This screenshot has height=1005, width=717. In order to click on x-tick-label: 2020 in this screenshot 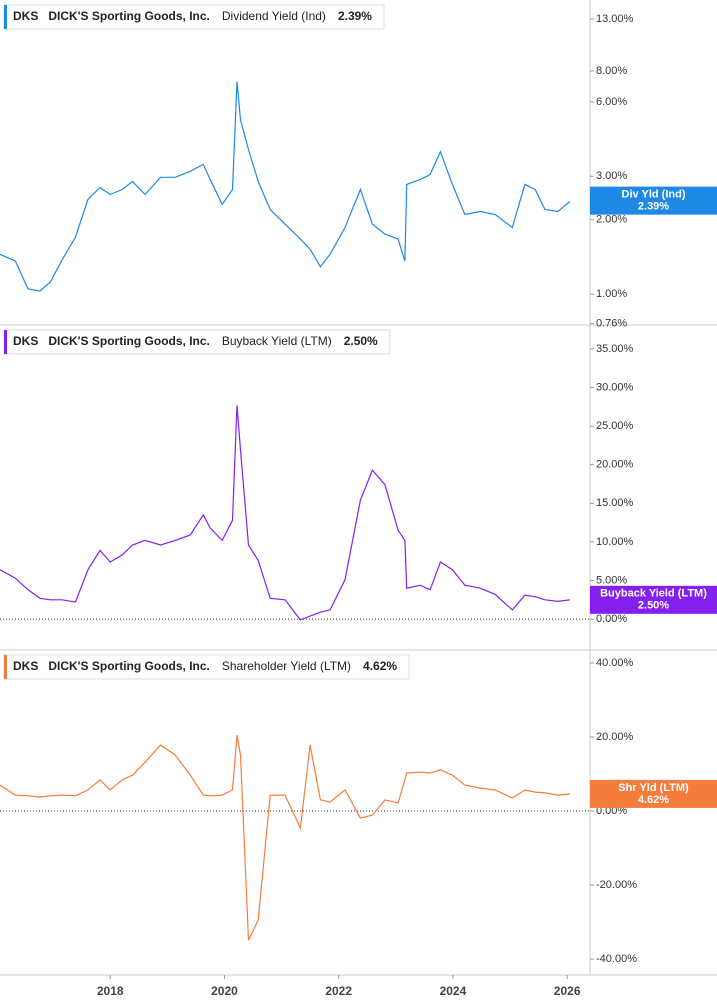, I will do `click(224, 991)`.